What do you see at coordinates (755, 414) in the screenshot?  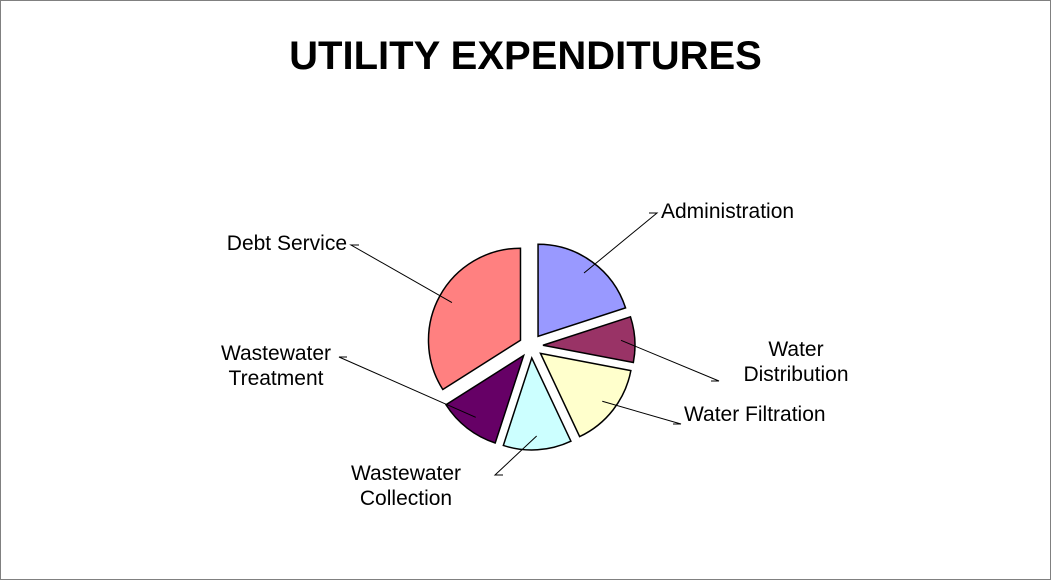 I see `slice-label: Water Filtration` at bounding box center [755, 414].